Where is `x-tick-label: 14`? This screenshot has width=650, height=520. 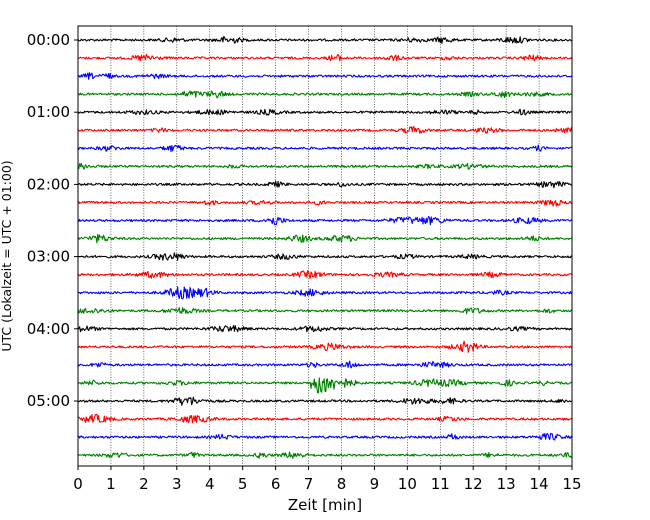 x-tick-label: 14 is located at coordinates (539, 484).